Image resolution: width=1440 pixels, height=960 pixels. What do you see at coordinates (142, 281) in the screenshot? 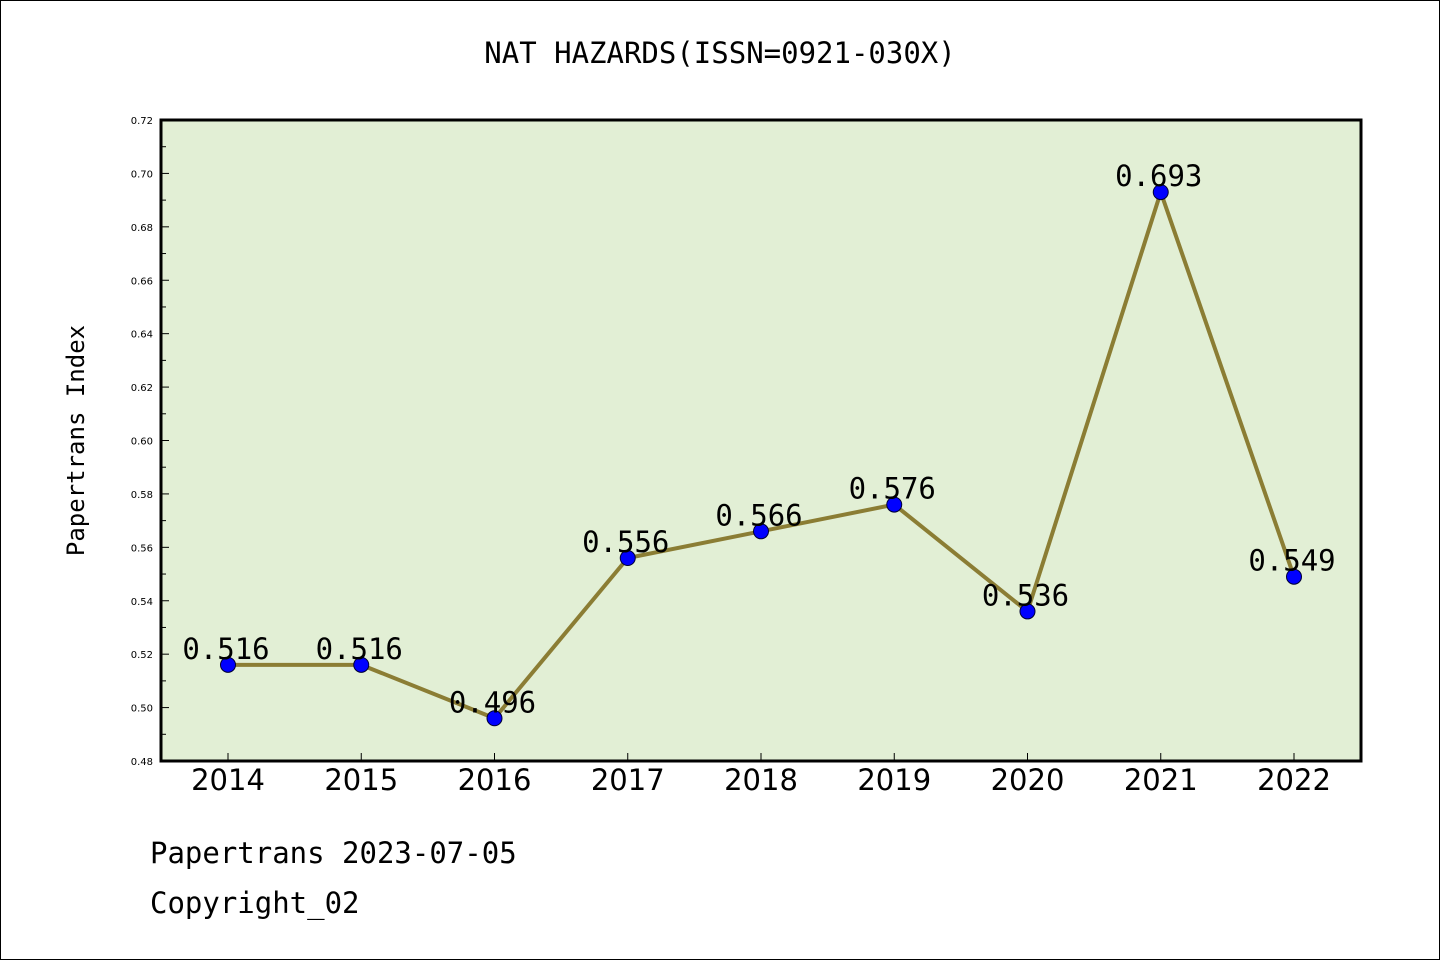
I see `y-tick-label: 0.66` at bounding box center [142, 281].